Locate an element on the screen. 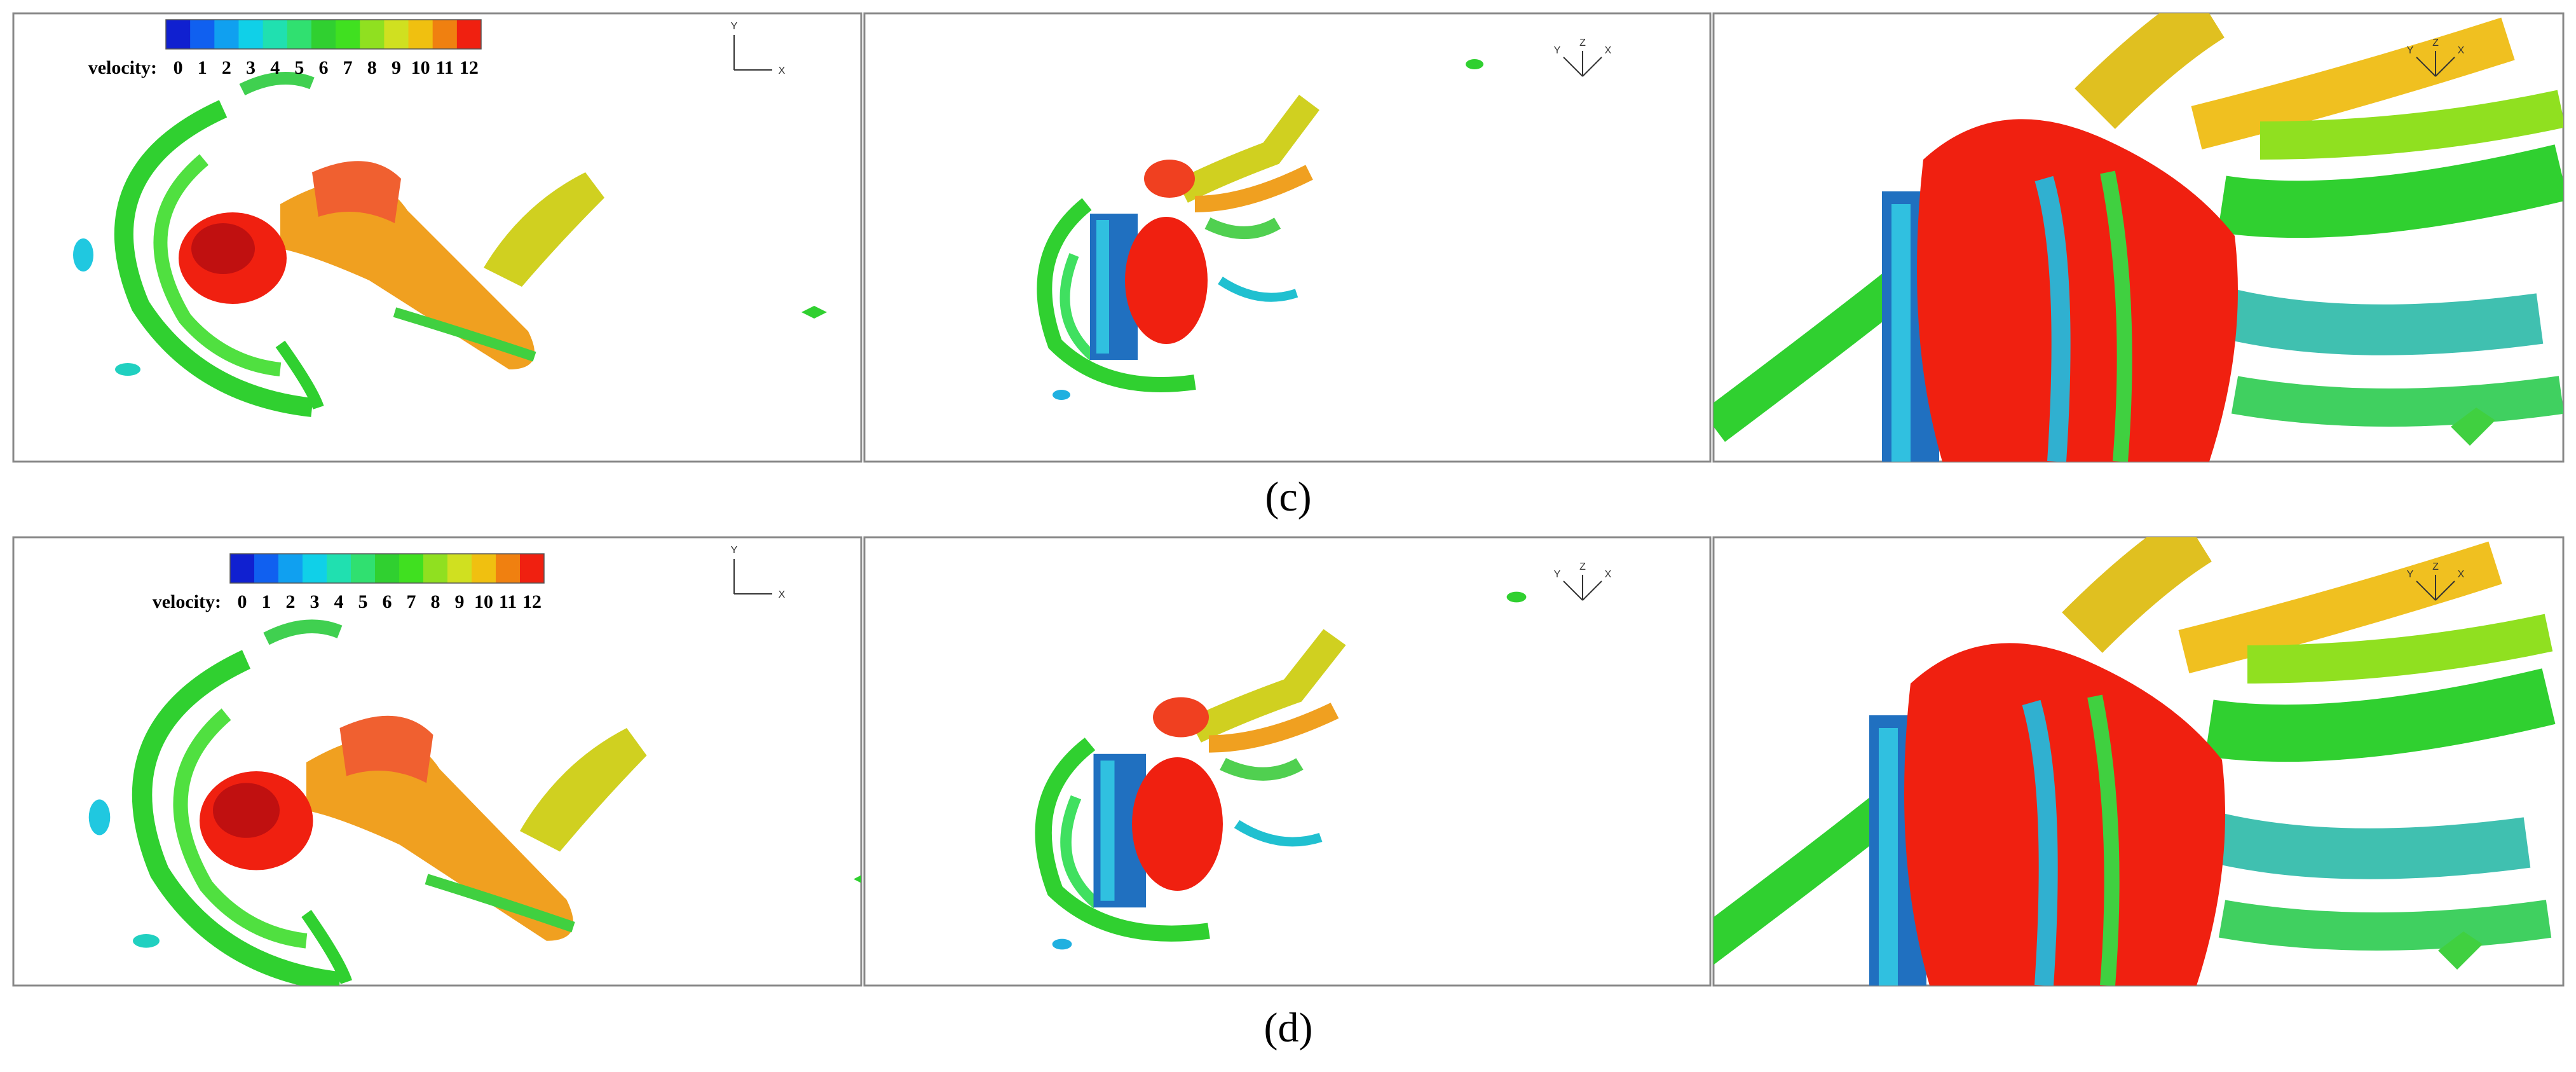 This screenshot has width=2576, height=1072. panel-label: (d) is located at coordinates (1288, 1028).